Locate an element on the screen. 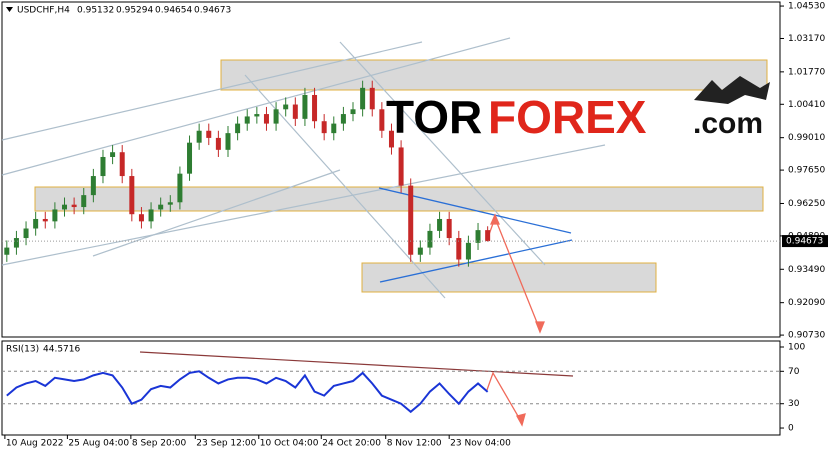  x-tick-label: 8 Nov 12:00 is located at coordinates (414, 444).